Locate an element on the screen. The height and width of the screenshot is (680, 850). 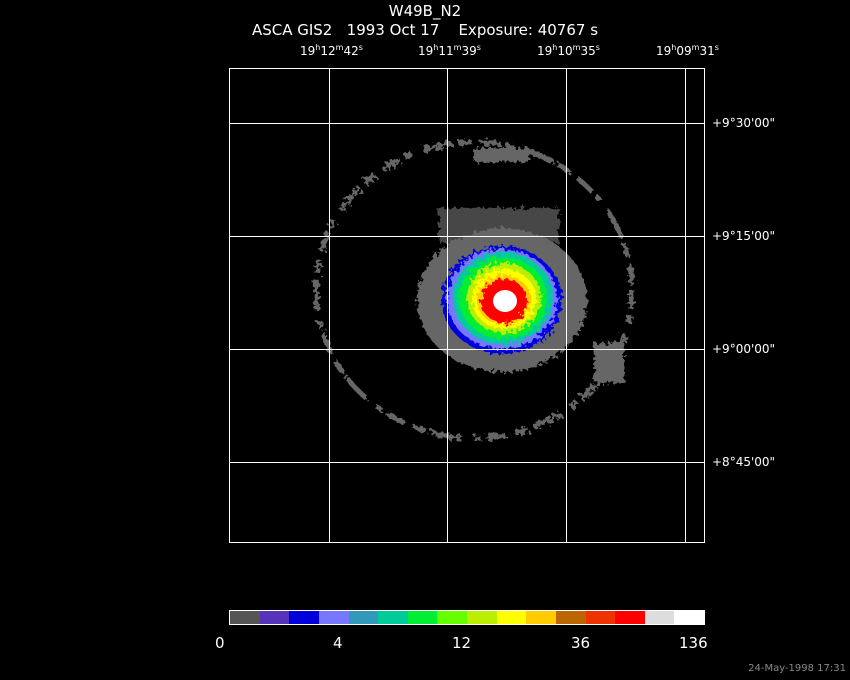
color-scale-label: 12 is located at coordinates (462, 643).